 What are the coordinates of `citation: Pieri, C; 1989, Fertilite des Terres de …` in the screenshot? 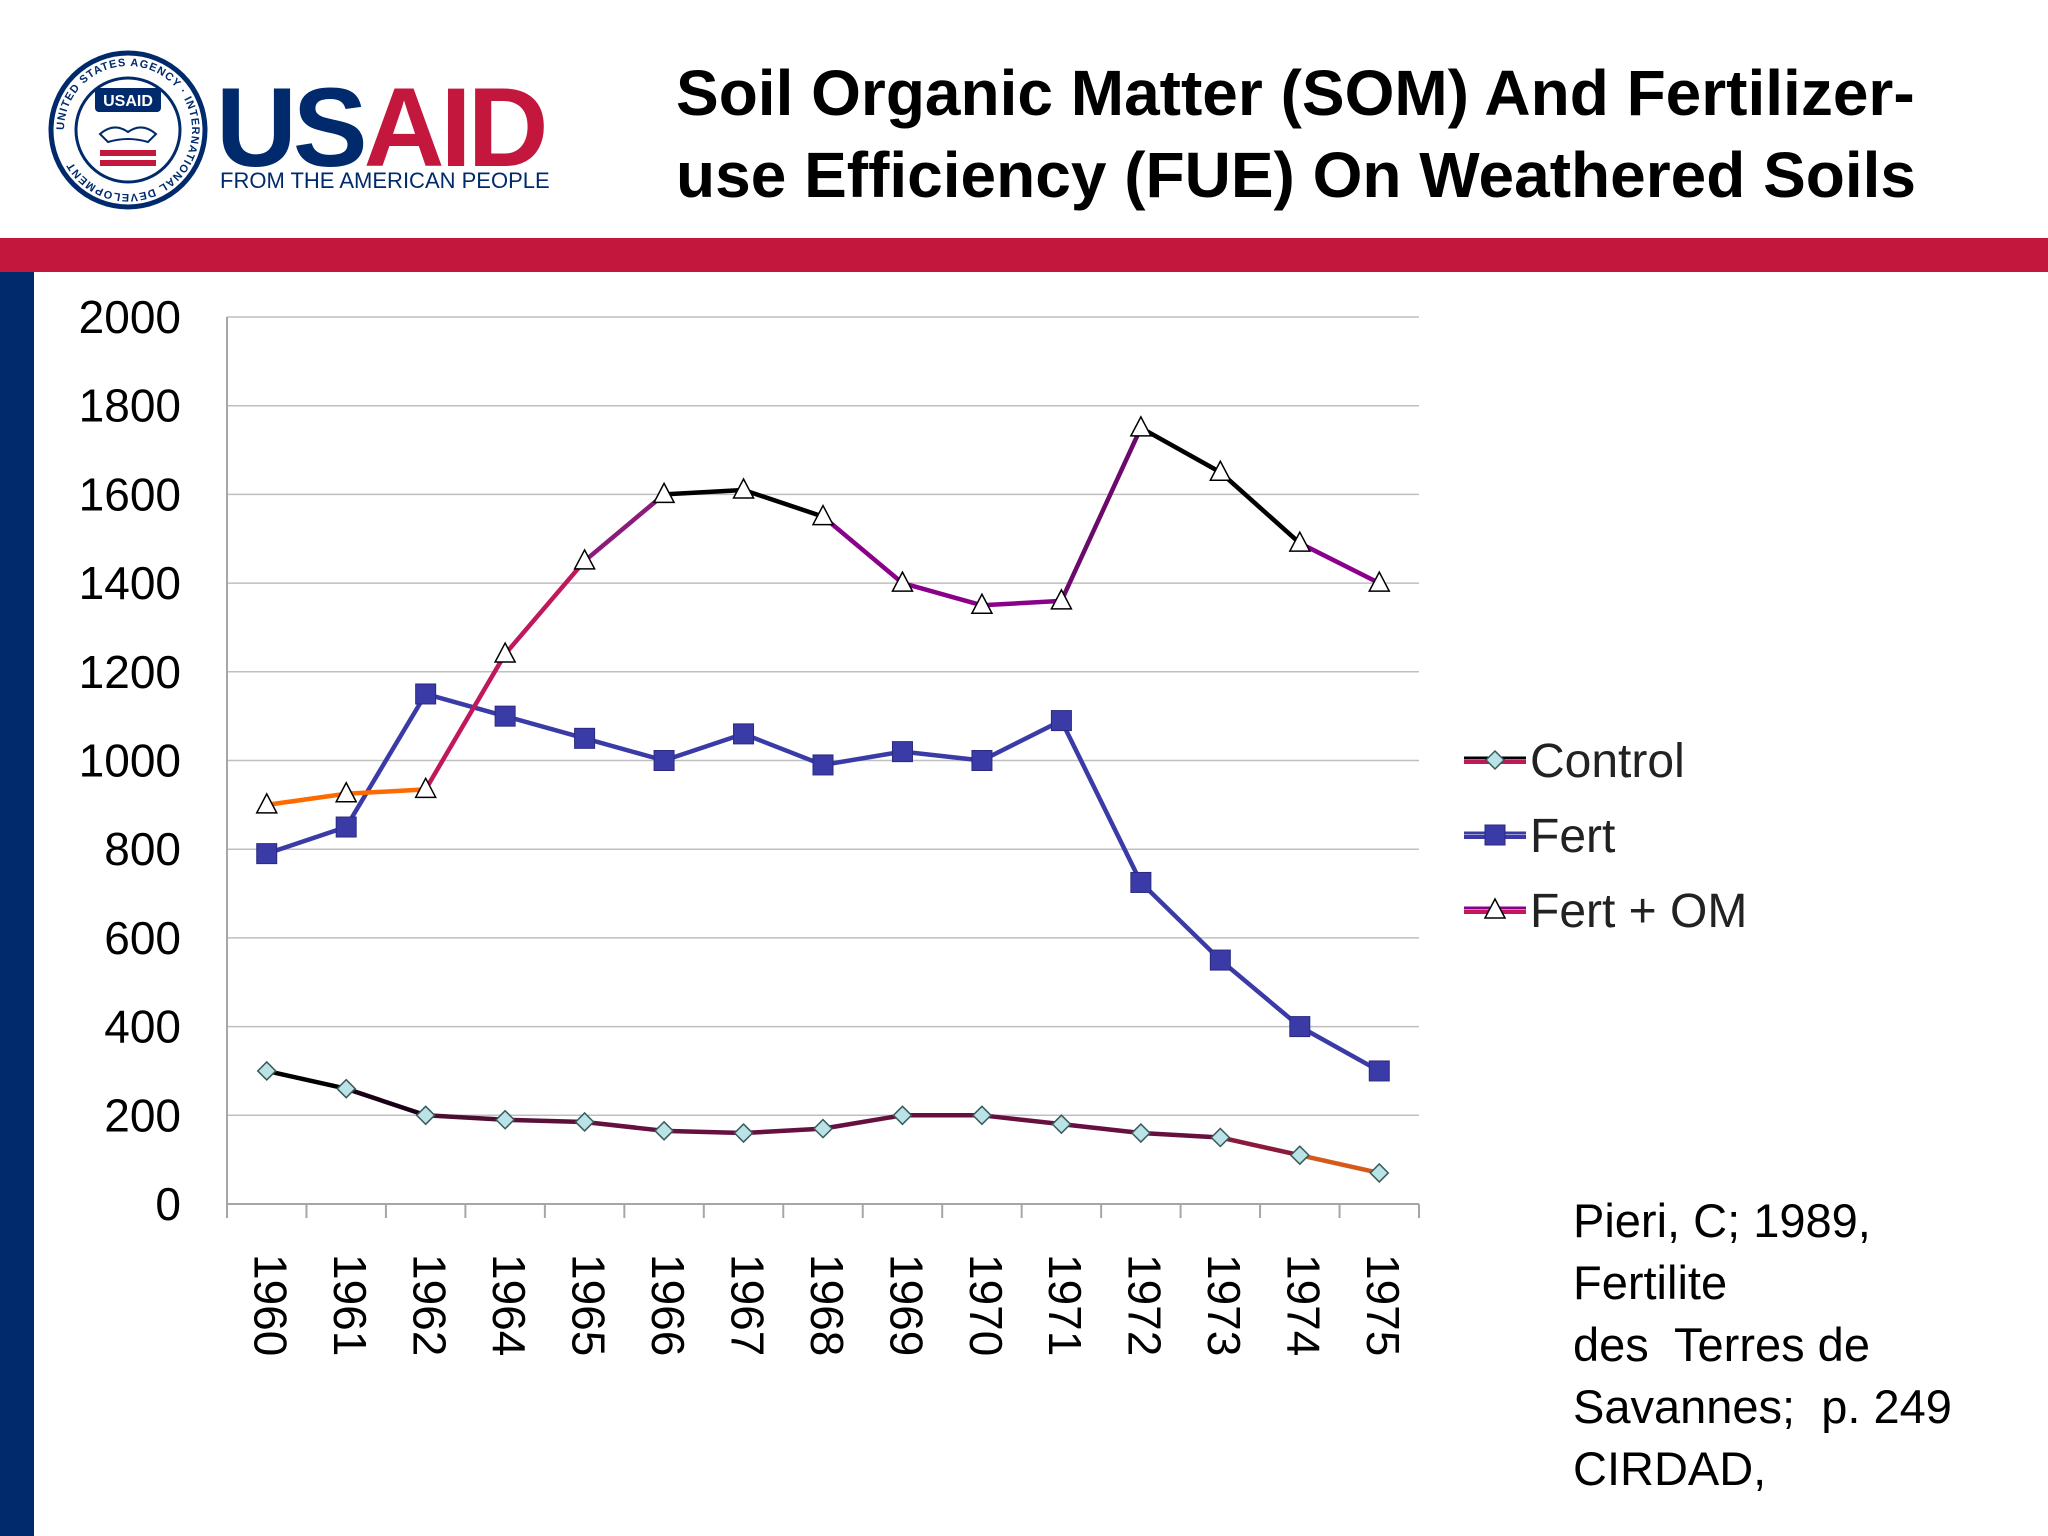 It's located at (1762, 1345).